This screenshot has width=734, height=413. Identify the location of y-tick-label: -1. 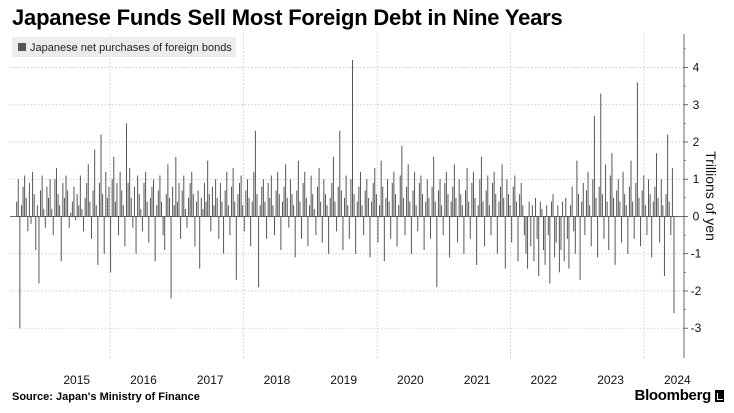
(696, 254).